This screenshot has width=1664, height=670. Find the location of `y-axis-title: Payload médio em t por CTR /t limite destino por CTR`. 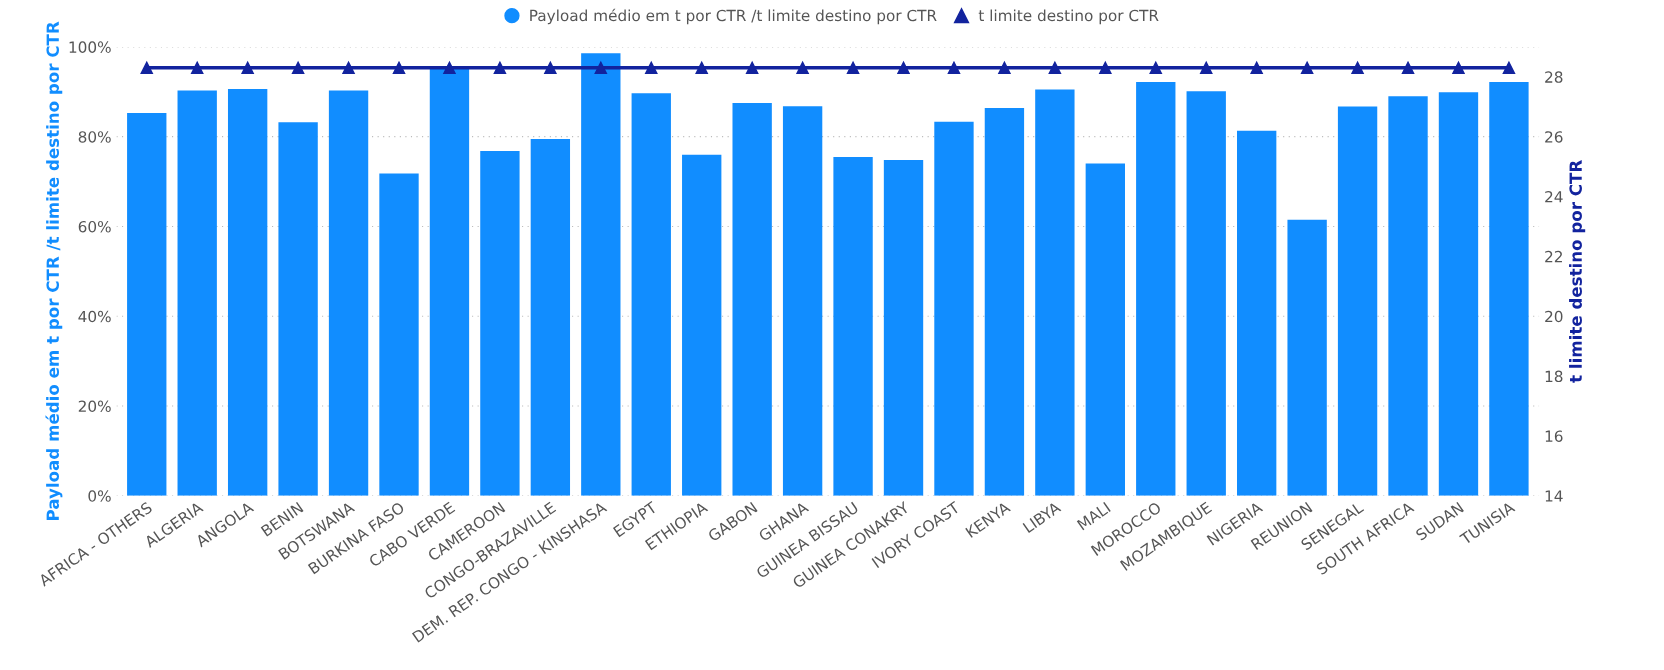

y-axis-title: Payload médio em t por CTR /t limite destino por CTR is located at coordinates (54, 270).